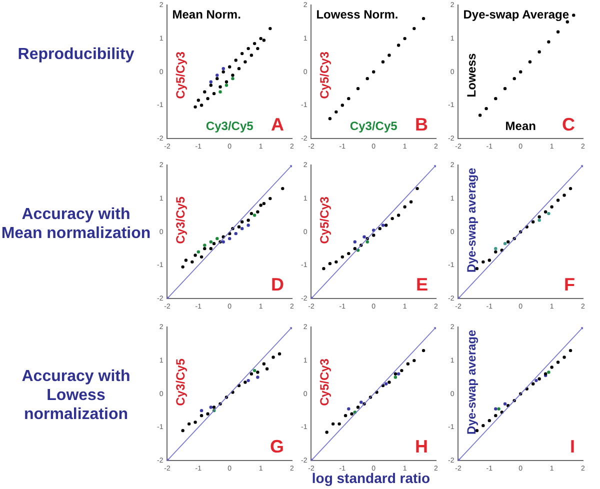  I want to click on text: Accuracy with Lowess normalization, so click(76, 395).